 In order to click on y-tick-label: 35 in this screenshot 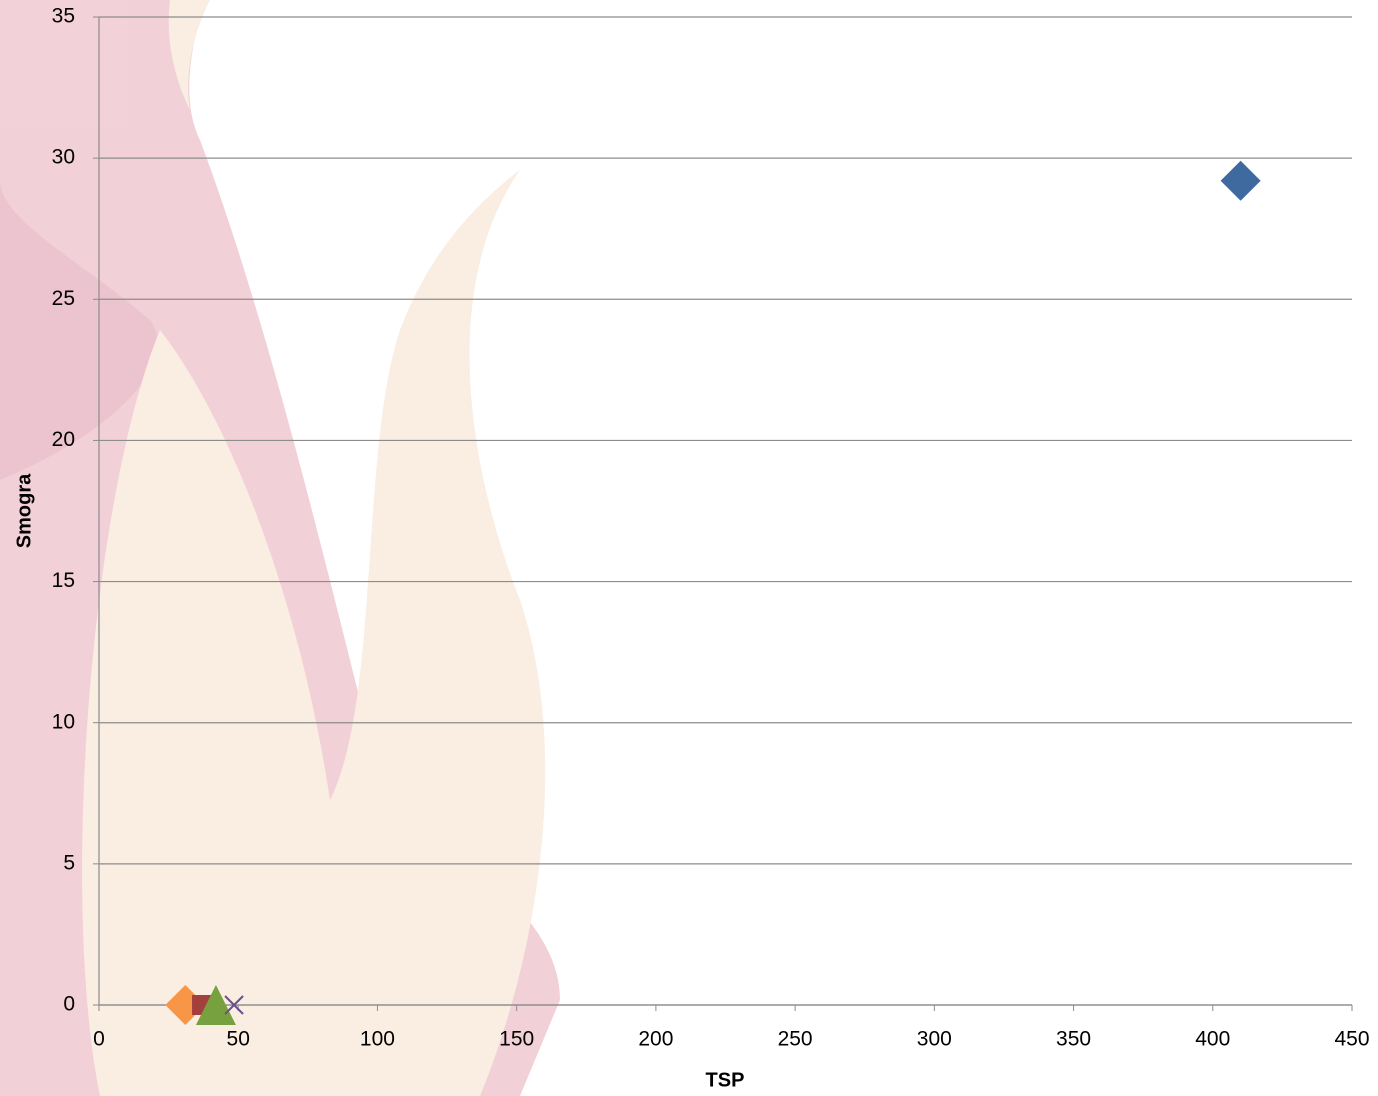, I will do `click(63, 16)`.